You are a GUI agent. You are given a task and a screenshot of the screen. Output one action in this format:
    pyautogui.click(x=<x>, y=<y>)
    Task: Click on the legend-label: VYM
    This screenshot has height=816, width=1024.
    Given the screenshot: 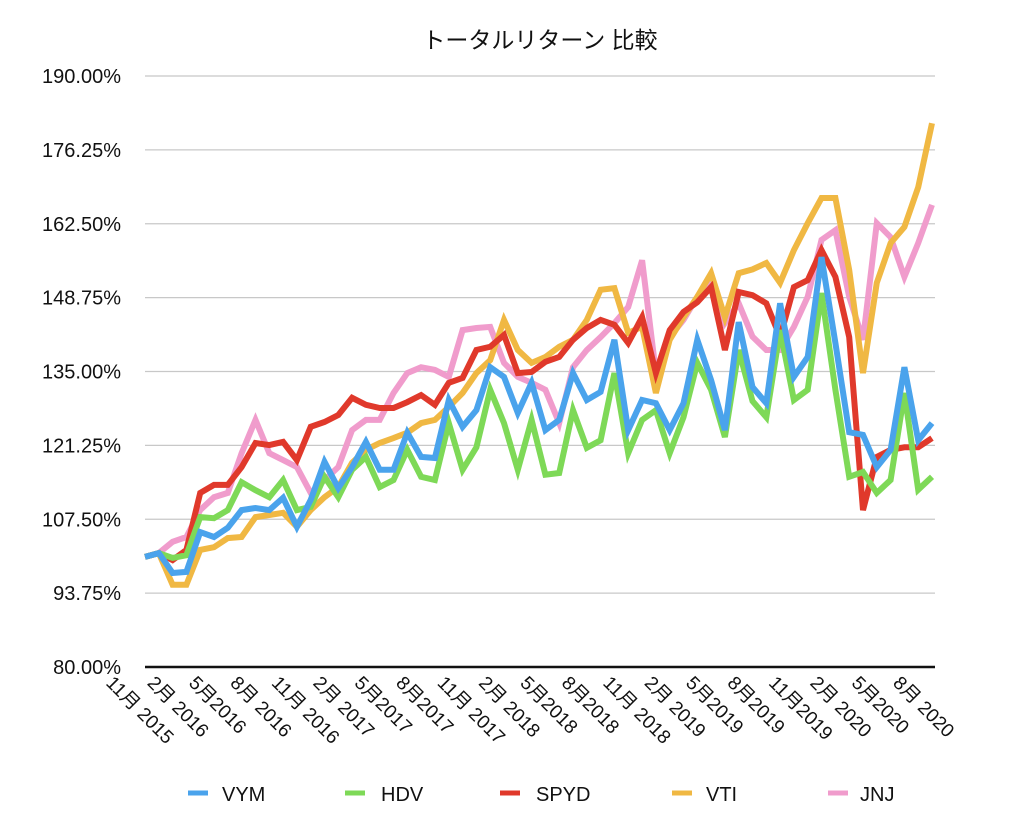 What is the action you would take?
    pyautogui.click(x=243, y=795)
    